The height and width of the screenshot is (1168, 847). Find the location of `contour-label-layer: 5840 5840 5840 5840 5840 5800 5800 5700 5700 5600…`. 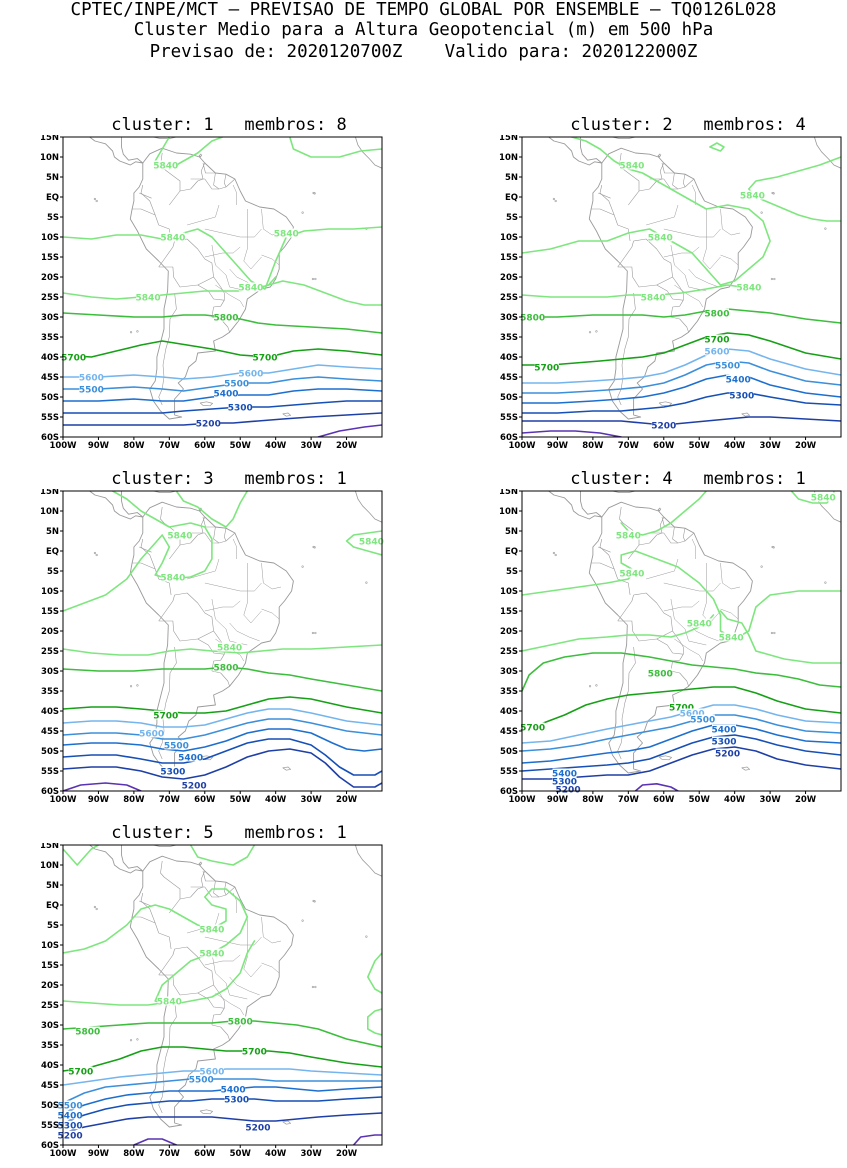

contour-label-layer: 5840 5840 5840 5840 5840 5800 5800 5700 5700 5600… is located at coordinates (642, 295).